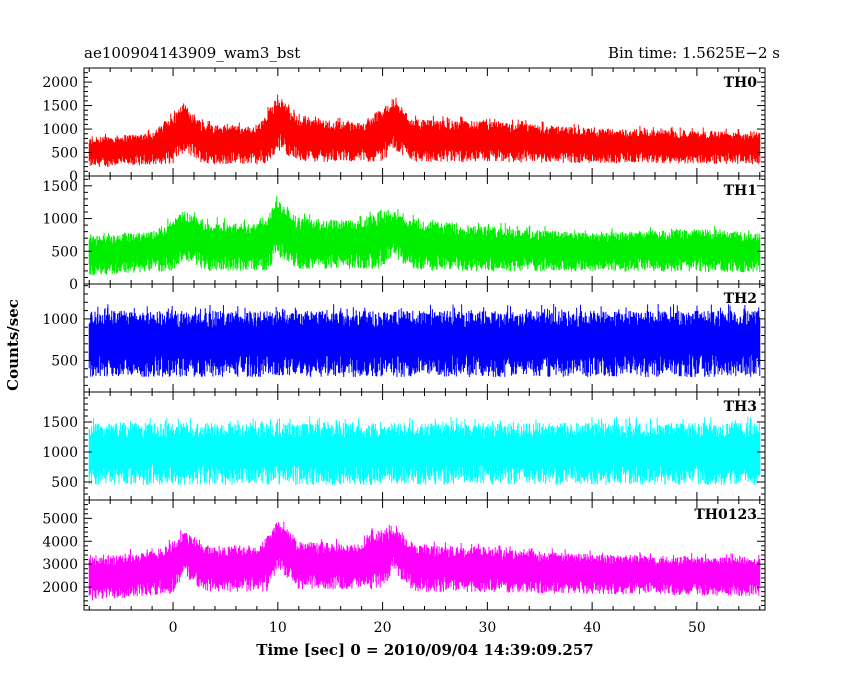 The height and width of the screenshot is (680, 850). I want to click on panel-label: TH0, so click(741, 83).